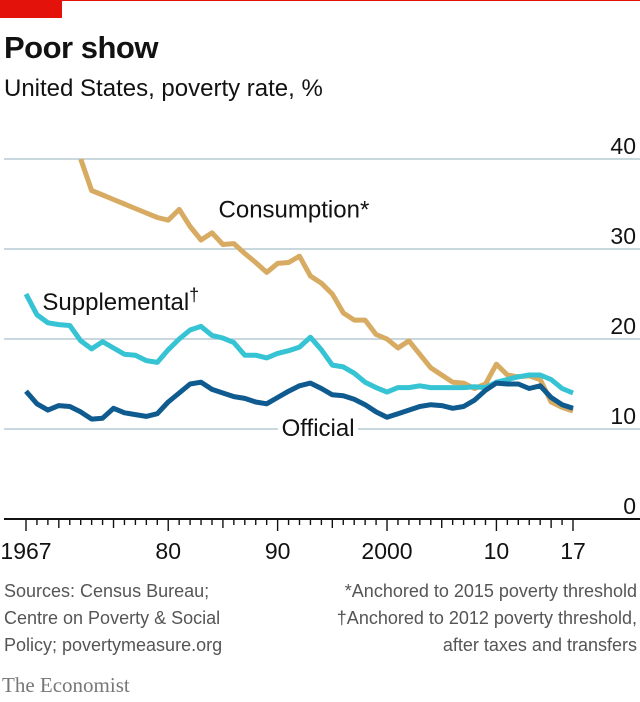  I want to click on x-tick-label: 90, so click(278, 551).